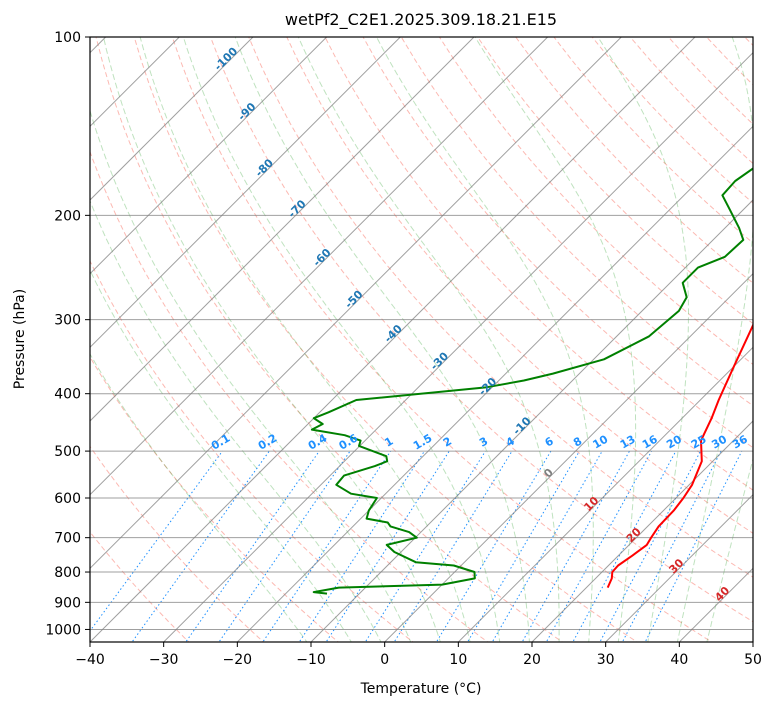 The height and width of the screenshot is (708, 775). Describe the element at coordinates (164, 660) in the screenshot. I see `x-tick-label: −30` at that location.